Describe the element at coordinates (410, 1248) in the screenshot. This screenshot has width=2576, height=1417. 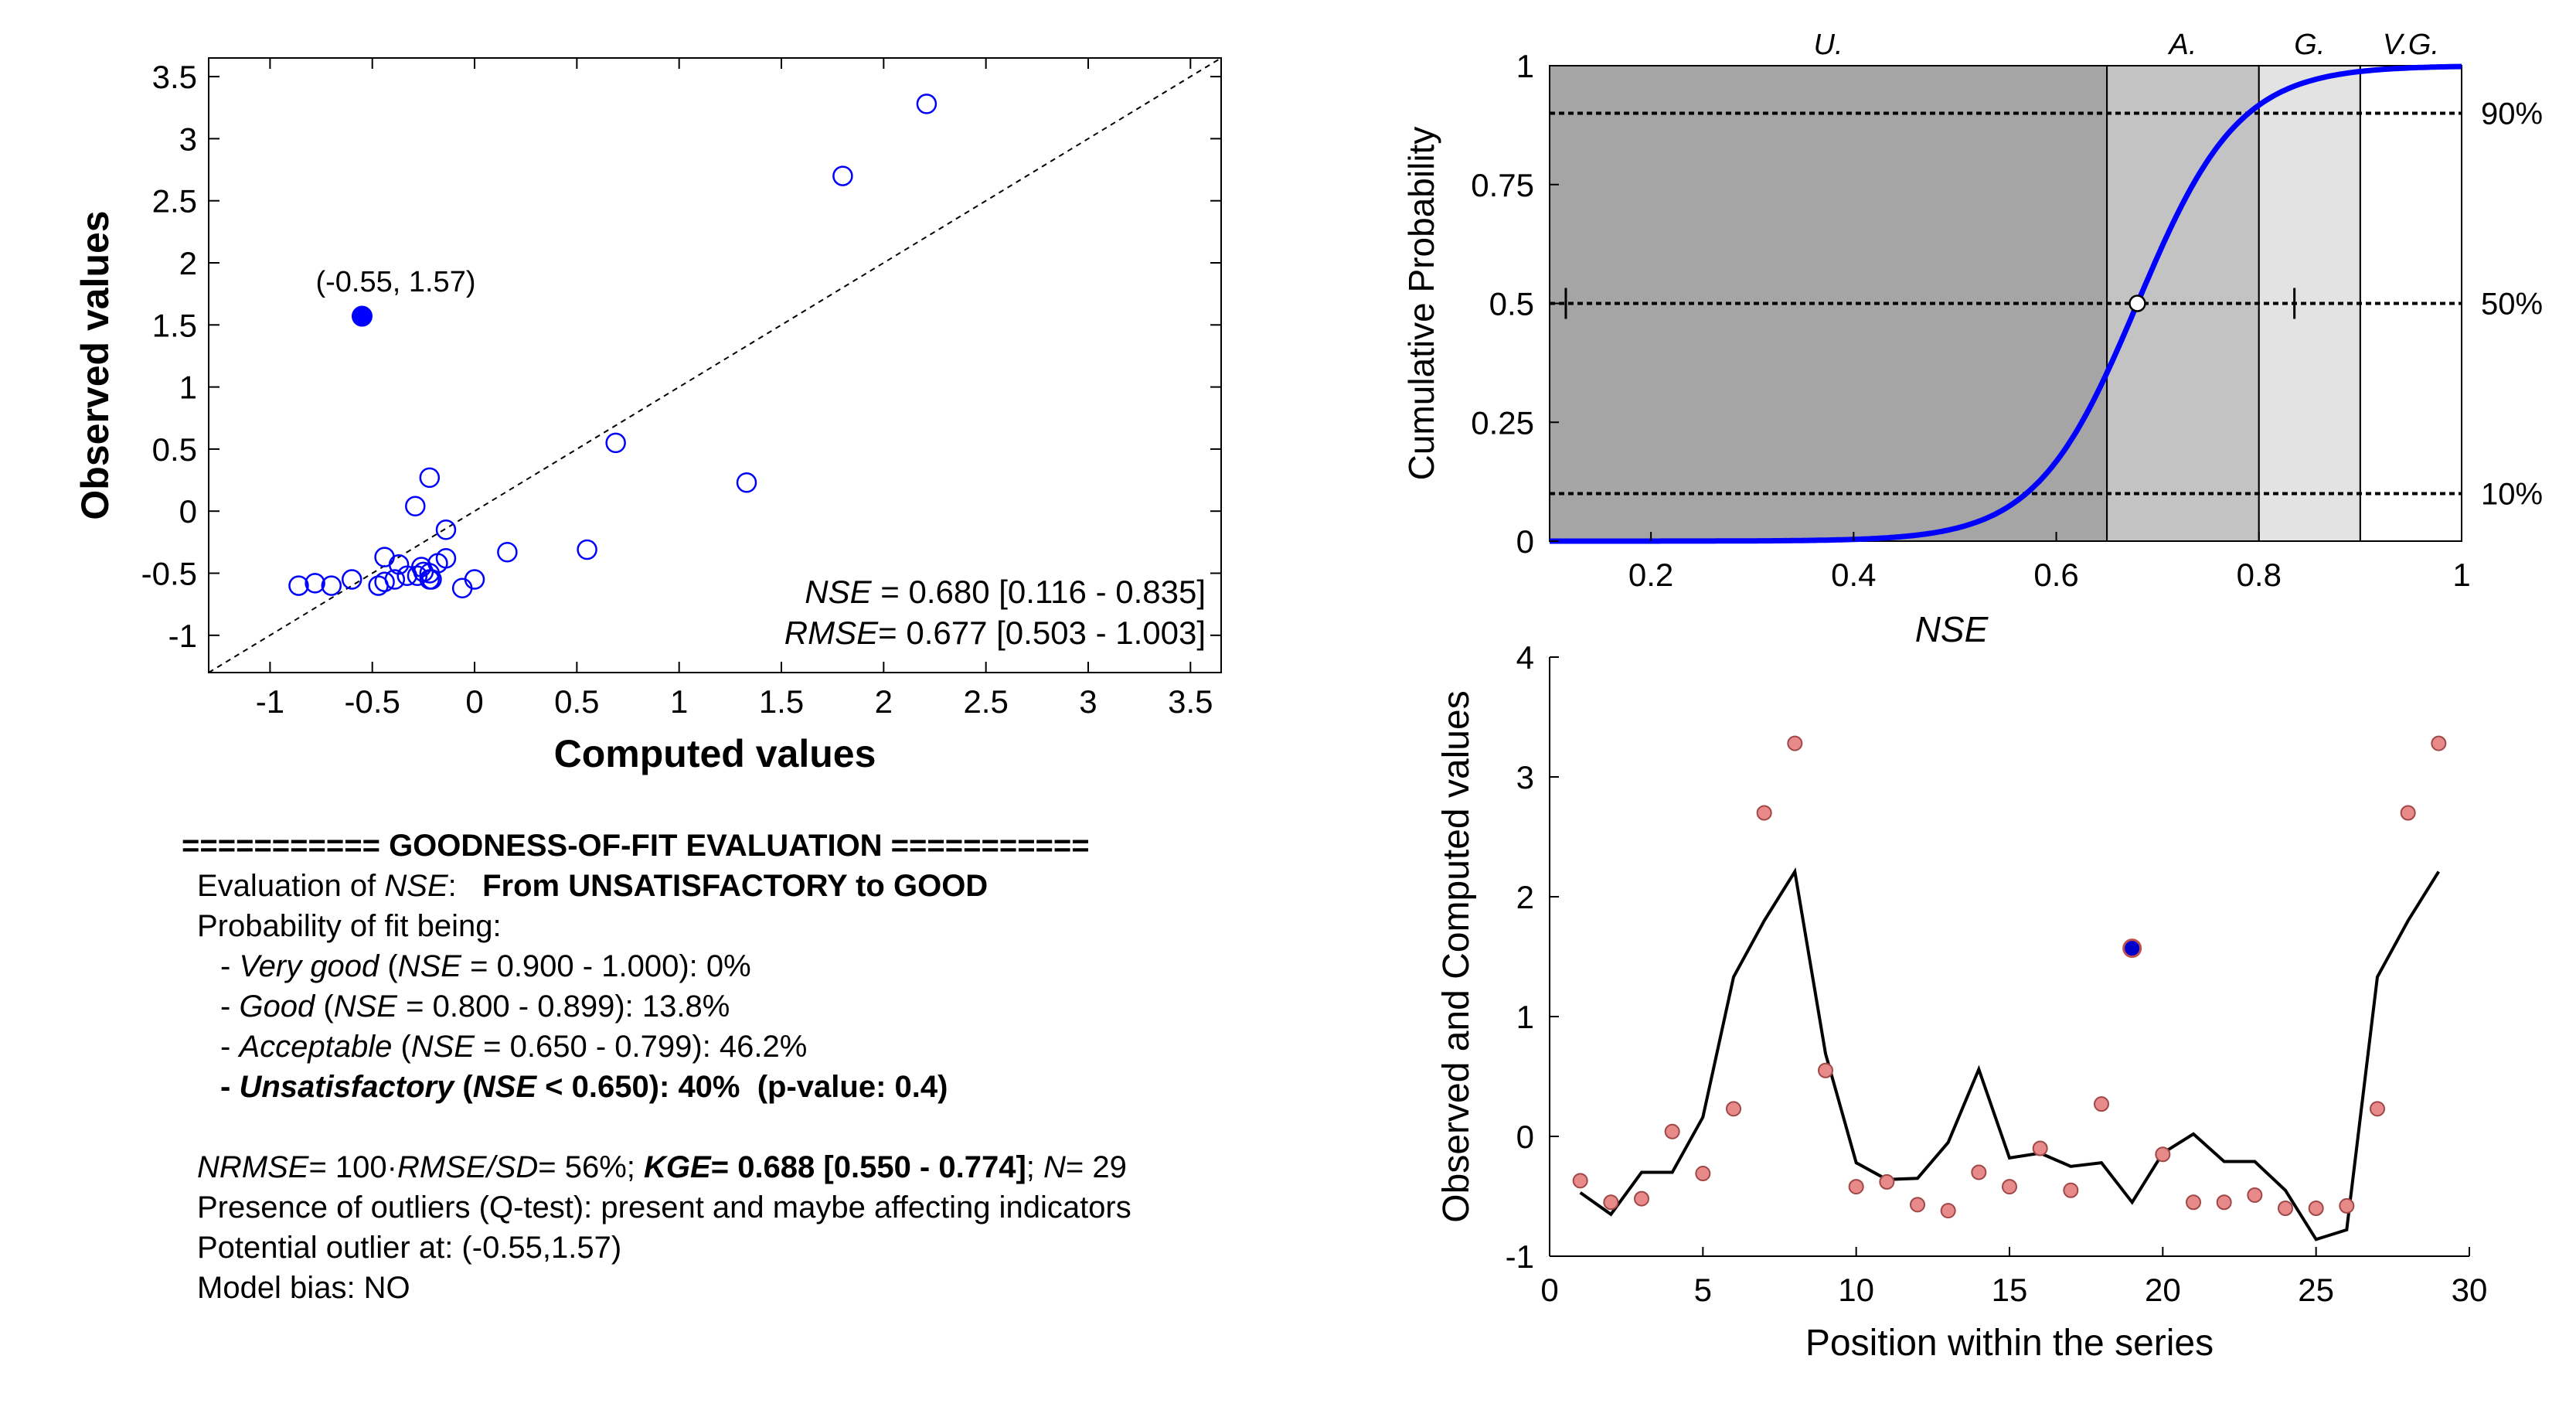
I see `outlier-at-line: Potential outlier at: (-0.55,1.57)` at that location.